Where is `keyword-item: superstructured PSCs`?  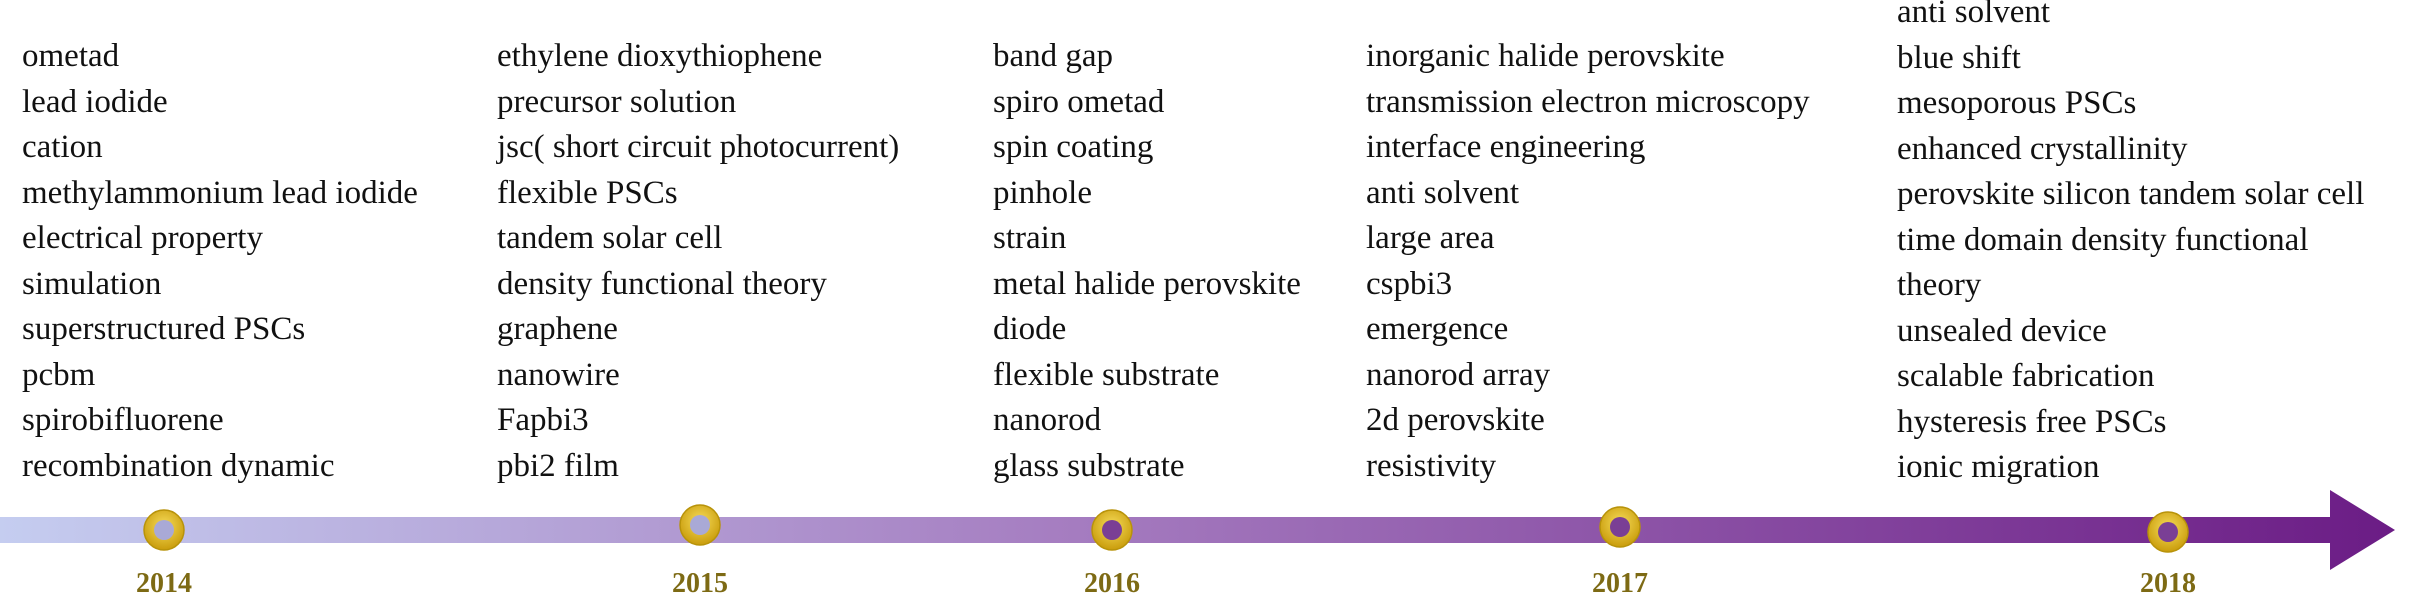
keyword-item: superstructured PSCs is located at coordinates (164, 329).